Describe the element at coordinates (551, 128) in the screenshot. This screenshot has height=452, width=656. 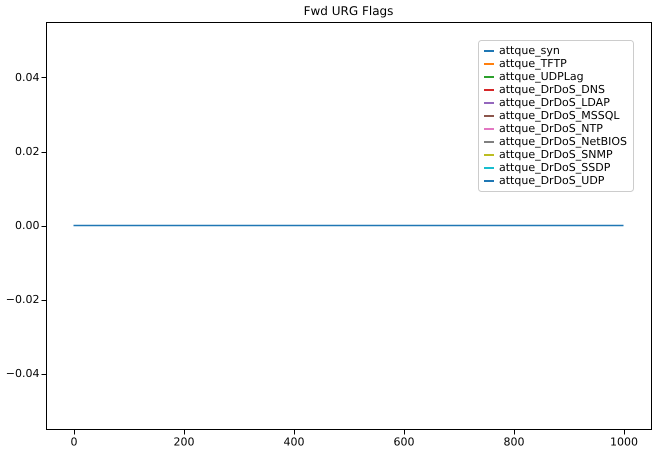
I see `legend-label: attque_DrDoS_NTP` at that location.